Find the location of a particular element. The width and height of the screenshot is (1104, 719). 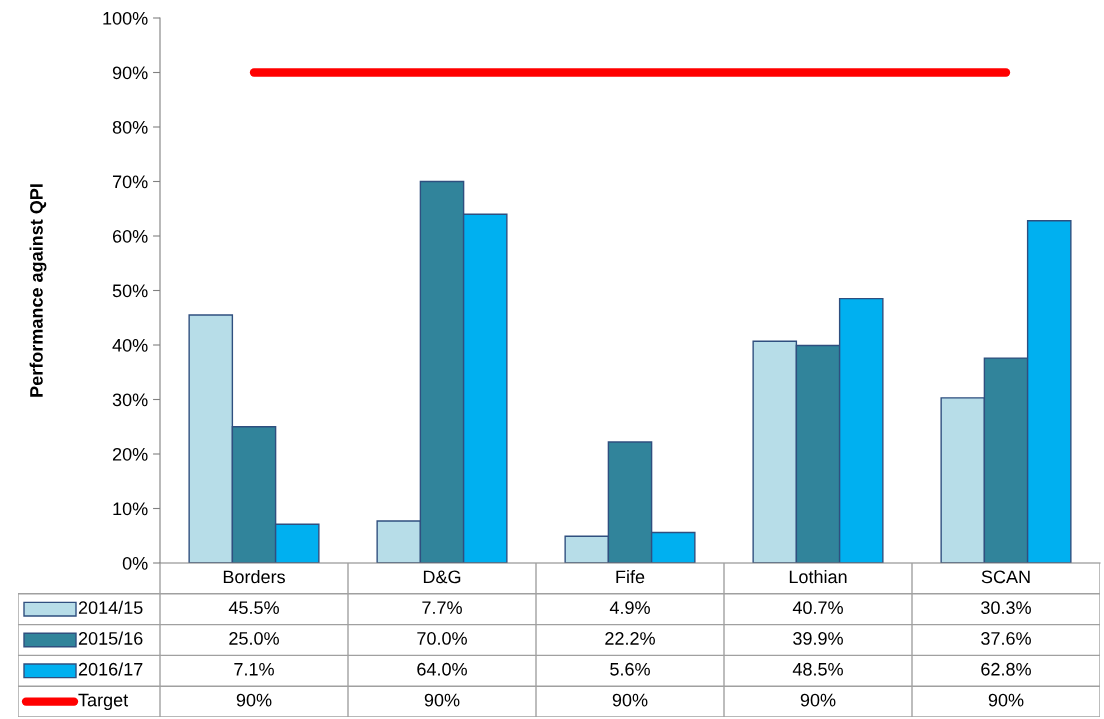

y-tick-label: 40% is located at coordinates (130, 345).